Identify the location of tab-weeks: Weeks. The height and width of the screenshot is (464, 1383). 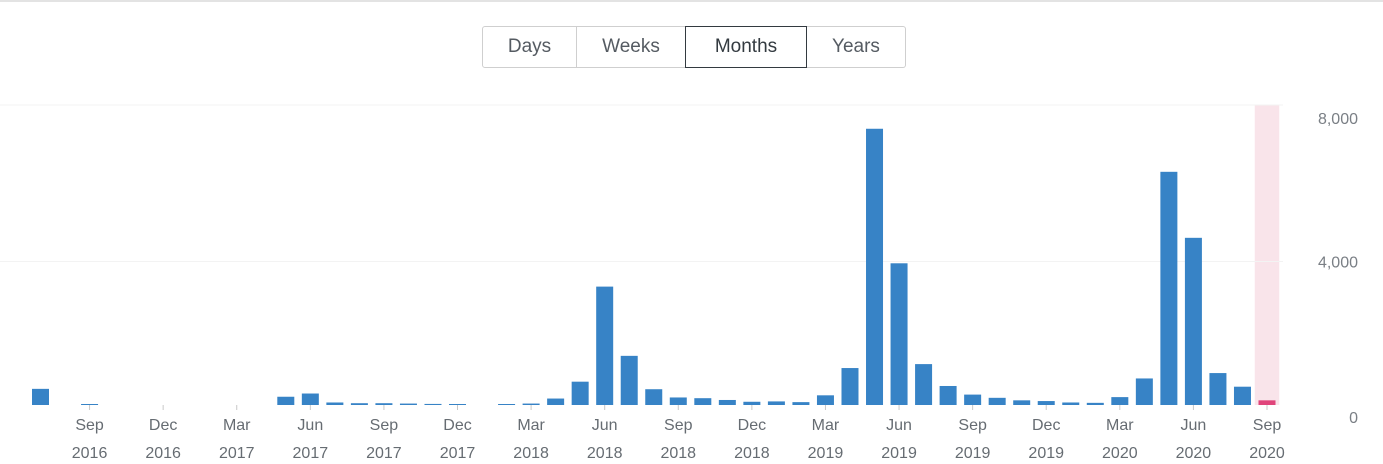
(631, 47).